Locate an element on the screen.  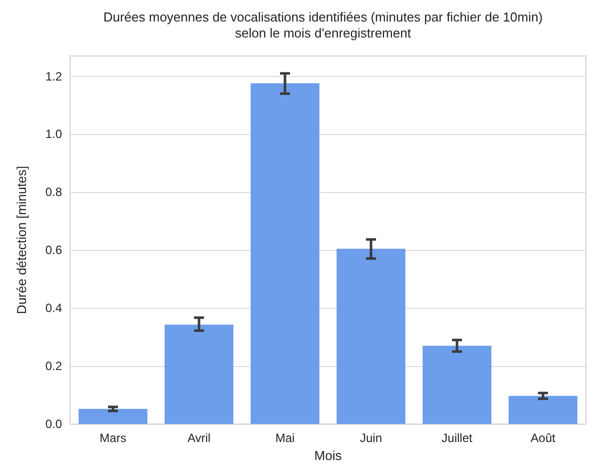
x-tick-label: Juillet is located at coordinates (457, 438).